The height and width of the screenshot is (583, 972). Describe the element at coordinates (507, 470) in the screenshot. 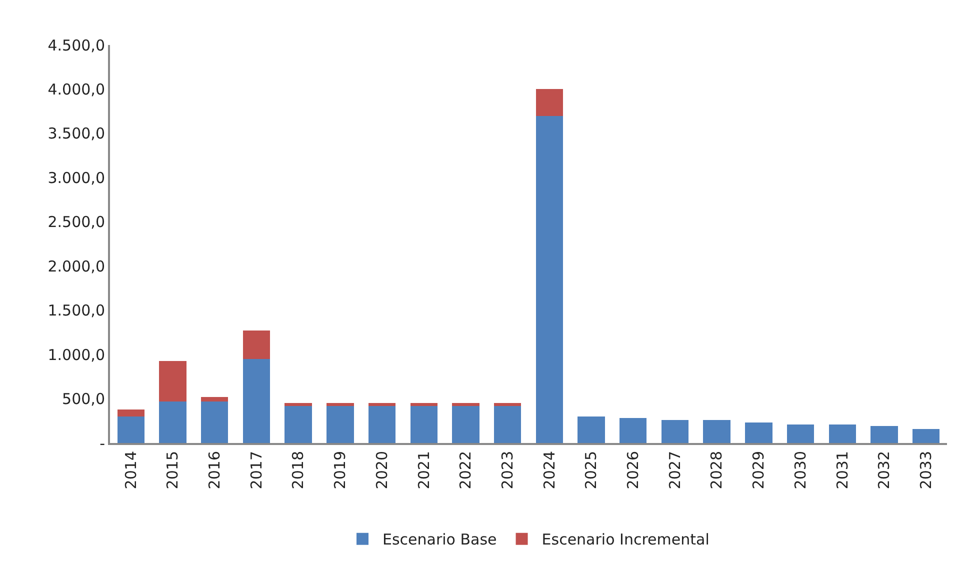

I see `x-tick-label: 2023` at that location.